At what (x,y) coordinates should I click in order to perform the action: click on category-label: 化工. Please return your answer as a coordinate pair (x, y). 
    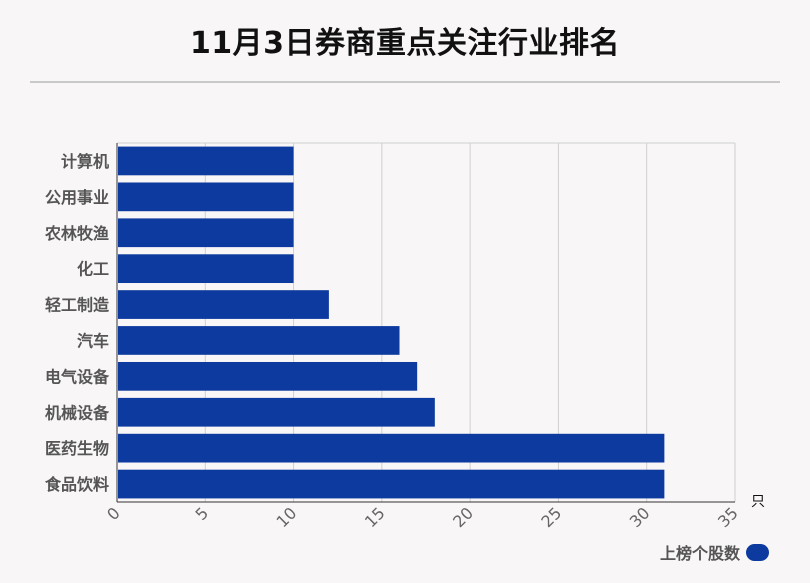
    Looking at the image, I should click on (93, 269).